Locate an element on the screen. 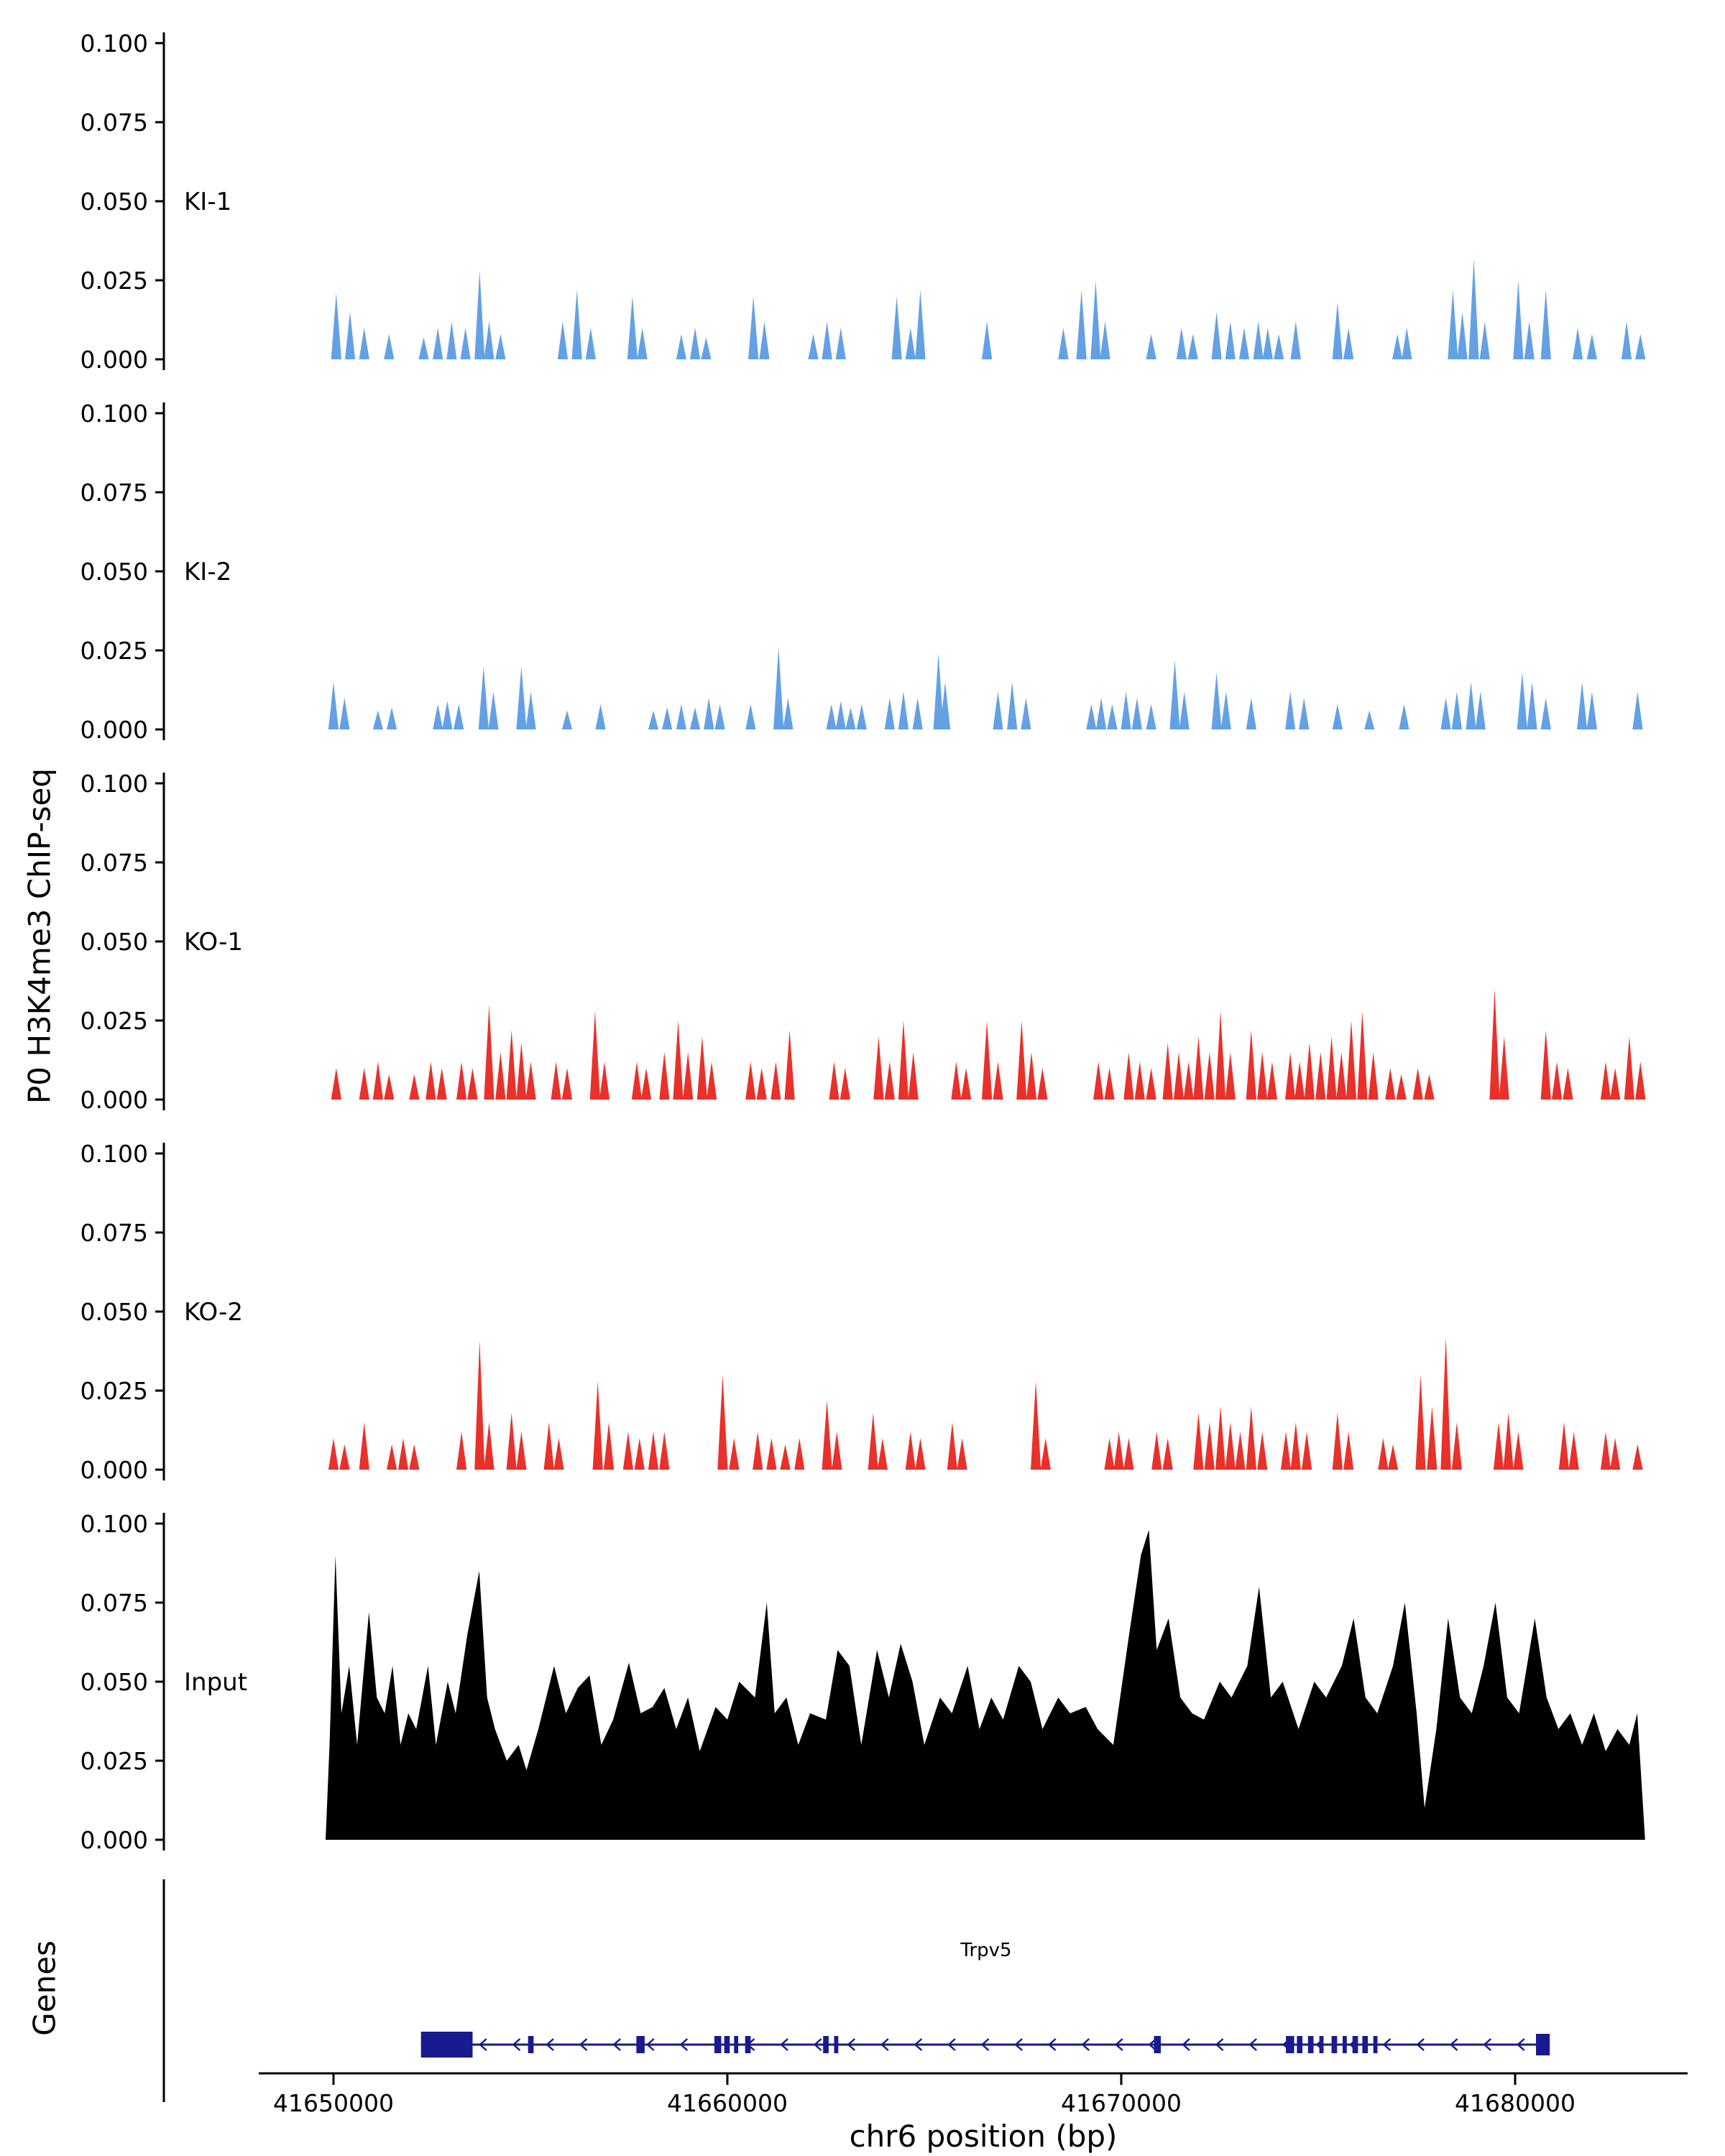 The image size is (1725, 2156). track-KO-1: 0.000 0.025 0.050 0.075 0.100 KO-1 is located at coordinates (863, 942).